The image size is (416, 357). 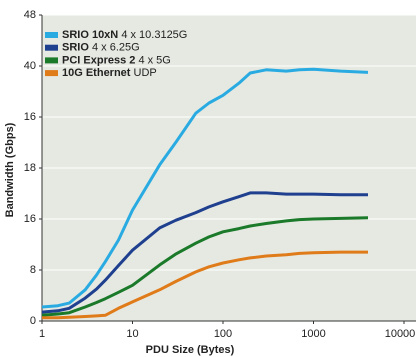 I want to click on legend-label: SRIO 4 x 6.25G, so click(x=101, y=48).